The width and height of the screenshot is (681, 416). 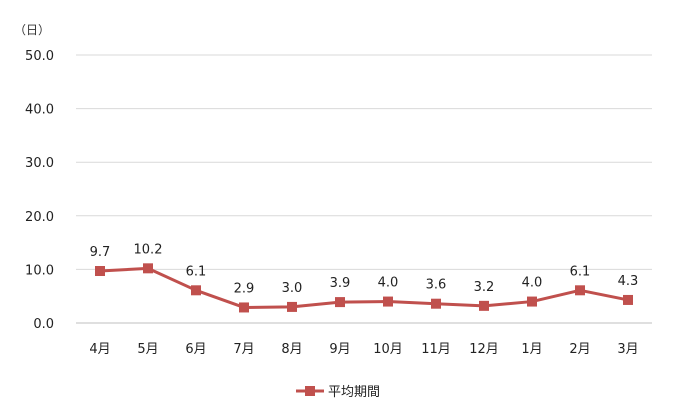 What do you see at coordinates (39, 163) in the screenshot?
I see `y-tick-label: 30.0` at bounding box center [39, 163].